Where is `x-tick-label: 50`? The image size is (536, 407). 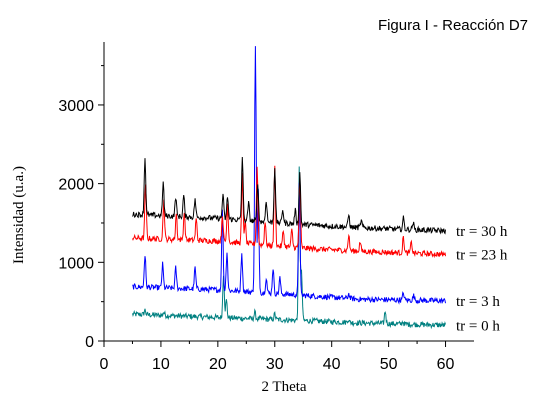 x-tick-label: 50 is located at coordinates (389, 364).